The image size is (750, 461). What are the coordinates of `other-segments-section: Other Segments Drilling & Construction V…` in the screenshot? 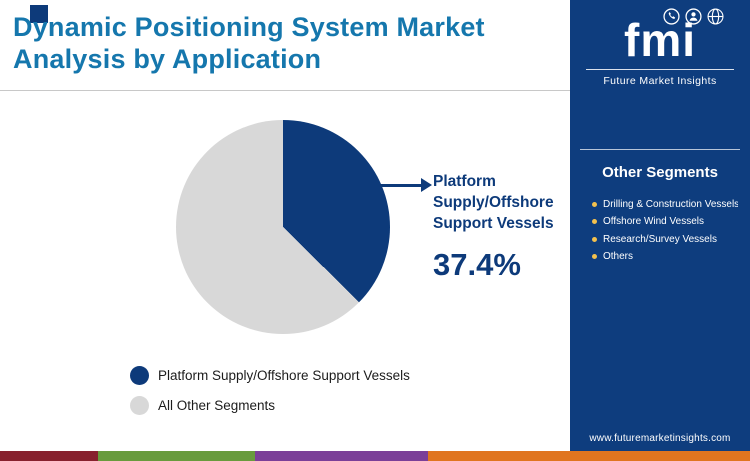 It's located at (660, 207).